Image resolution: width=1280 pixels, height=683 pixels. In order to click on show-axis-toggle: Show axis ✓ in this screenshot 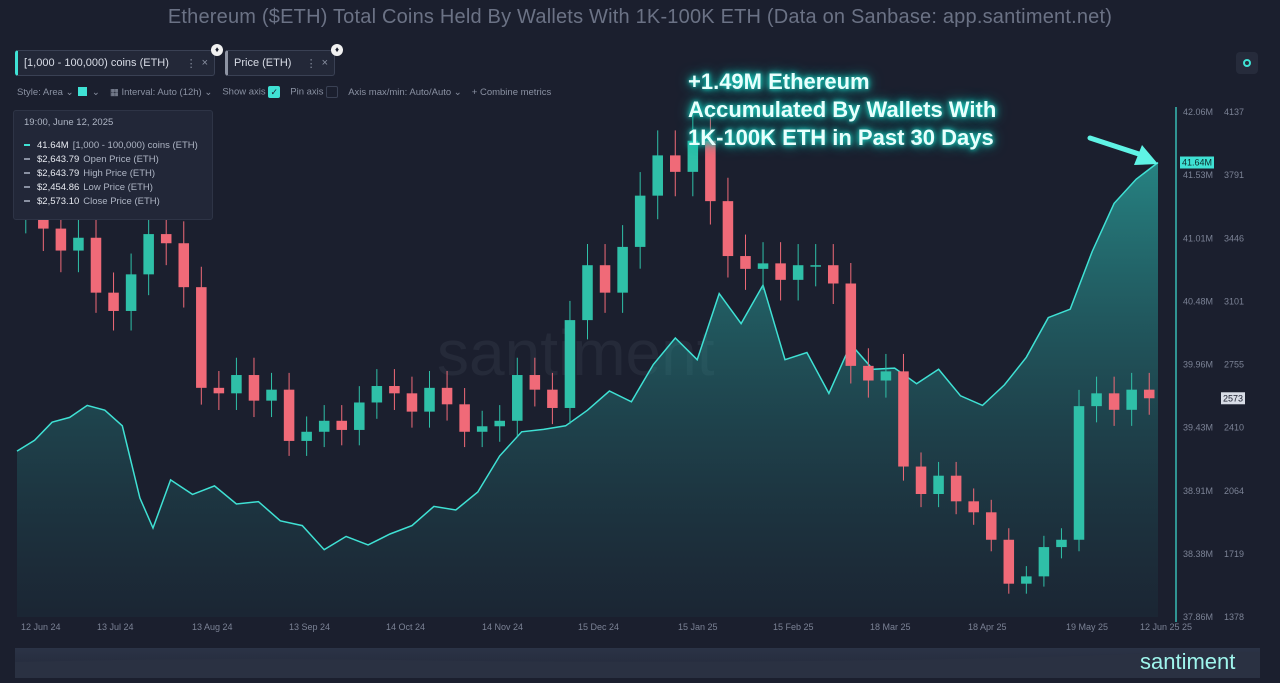, I will do `click(251, 92)`.